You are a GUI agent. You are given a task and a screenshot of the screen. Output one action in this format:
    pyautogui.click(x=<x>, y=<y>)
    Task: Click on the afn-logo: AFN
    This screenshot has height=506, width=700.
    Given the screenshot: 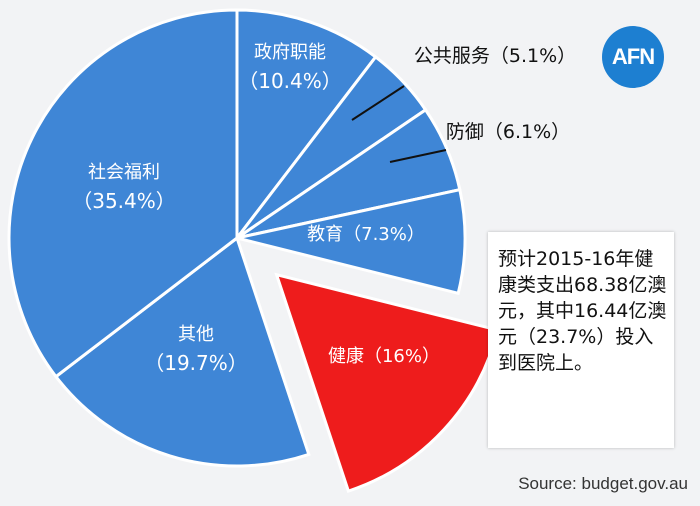 What is the action you would take?
    pyautogui.click(x=633, y=57)
    